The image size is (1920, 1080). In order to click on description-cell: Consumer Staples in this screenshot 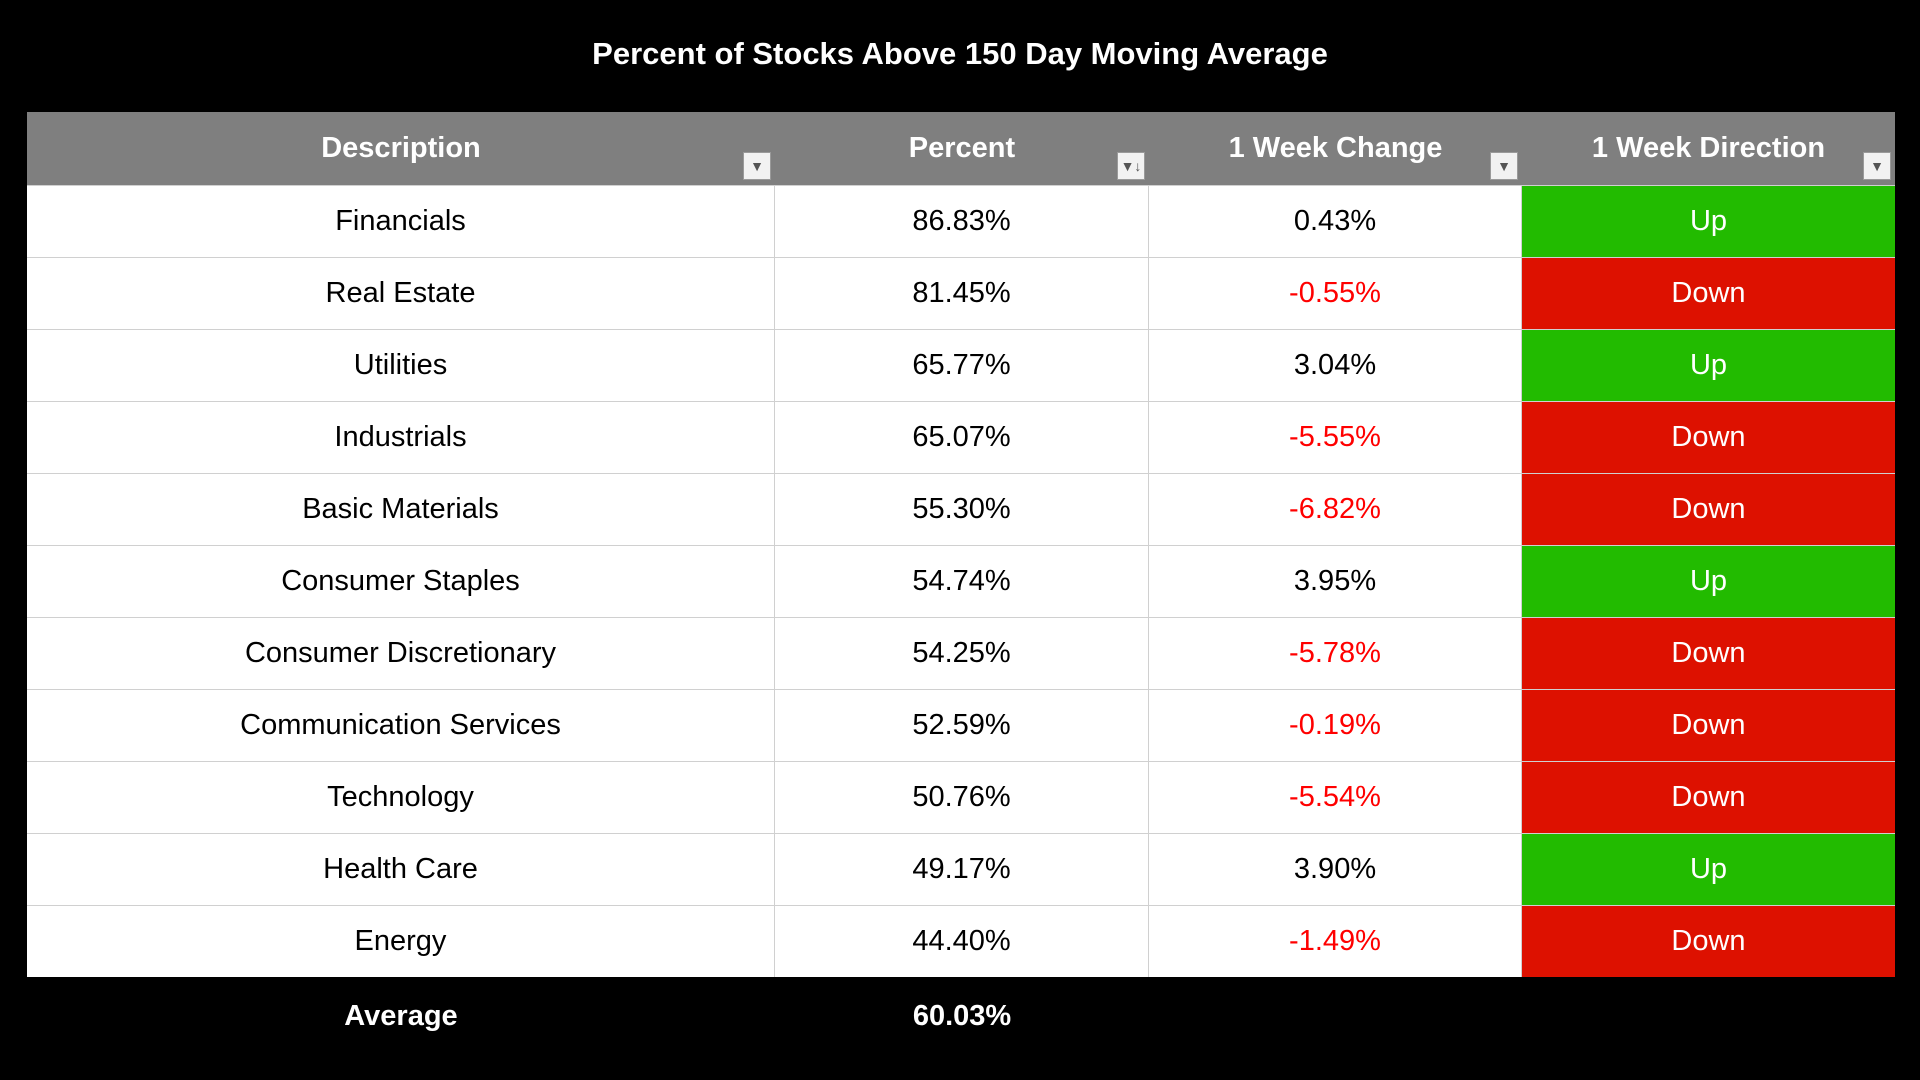, I will do `click(401, 581)`.